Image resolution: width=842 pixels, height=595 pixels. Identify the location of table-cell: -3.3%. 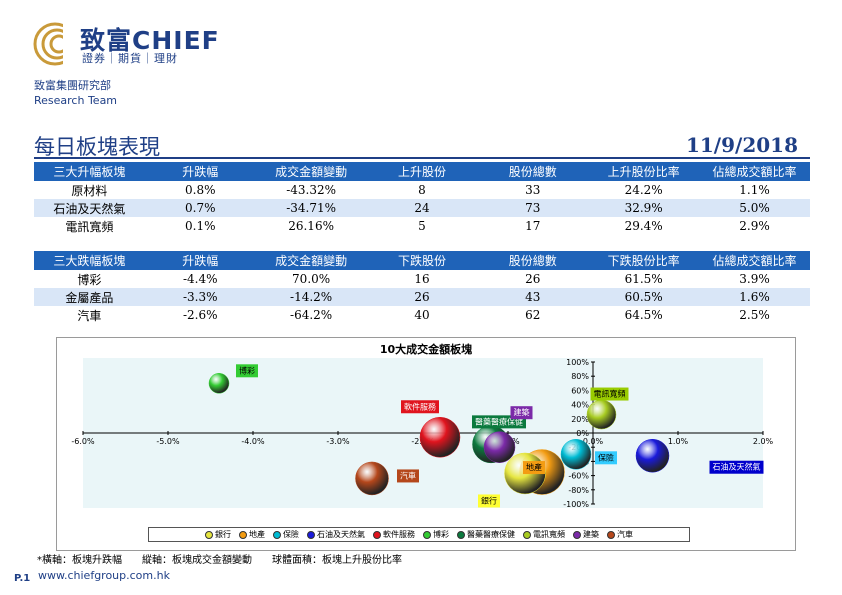
(200, 297).